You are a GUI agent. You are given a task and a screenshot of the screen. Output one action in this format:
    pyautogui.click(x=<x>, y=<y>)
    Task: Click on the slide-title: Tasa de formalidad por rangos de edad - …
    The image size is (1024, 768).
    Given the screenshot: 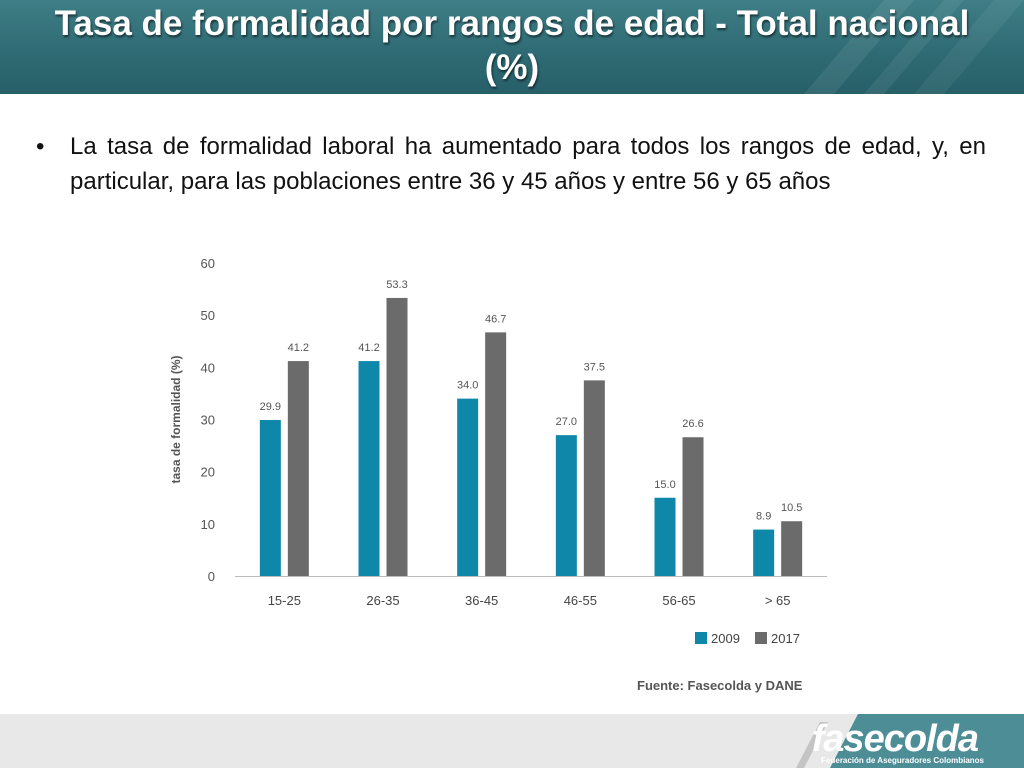 What is the action you would take?
    pyautogui.click(x=512, y=45)
    